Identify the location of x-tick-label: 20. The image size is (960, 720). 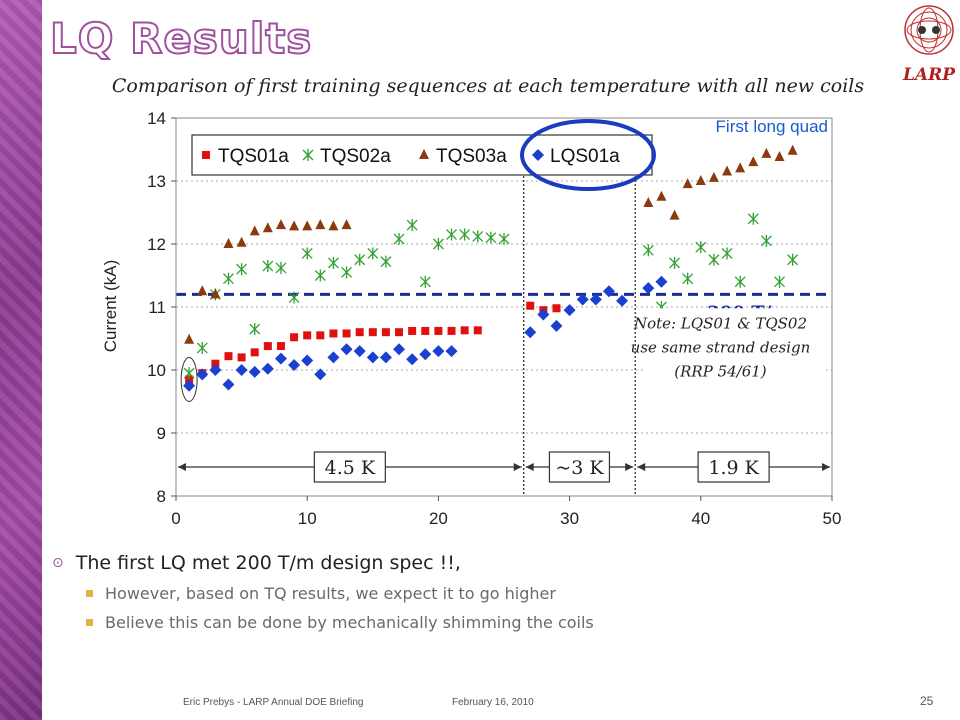
(438, 518).